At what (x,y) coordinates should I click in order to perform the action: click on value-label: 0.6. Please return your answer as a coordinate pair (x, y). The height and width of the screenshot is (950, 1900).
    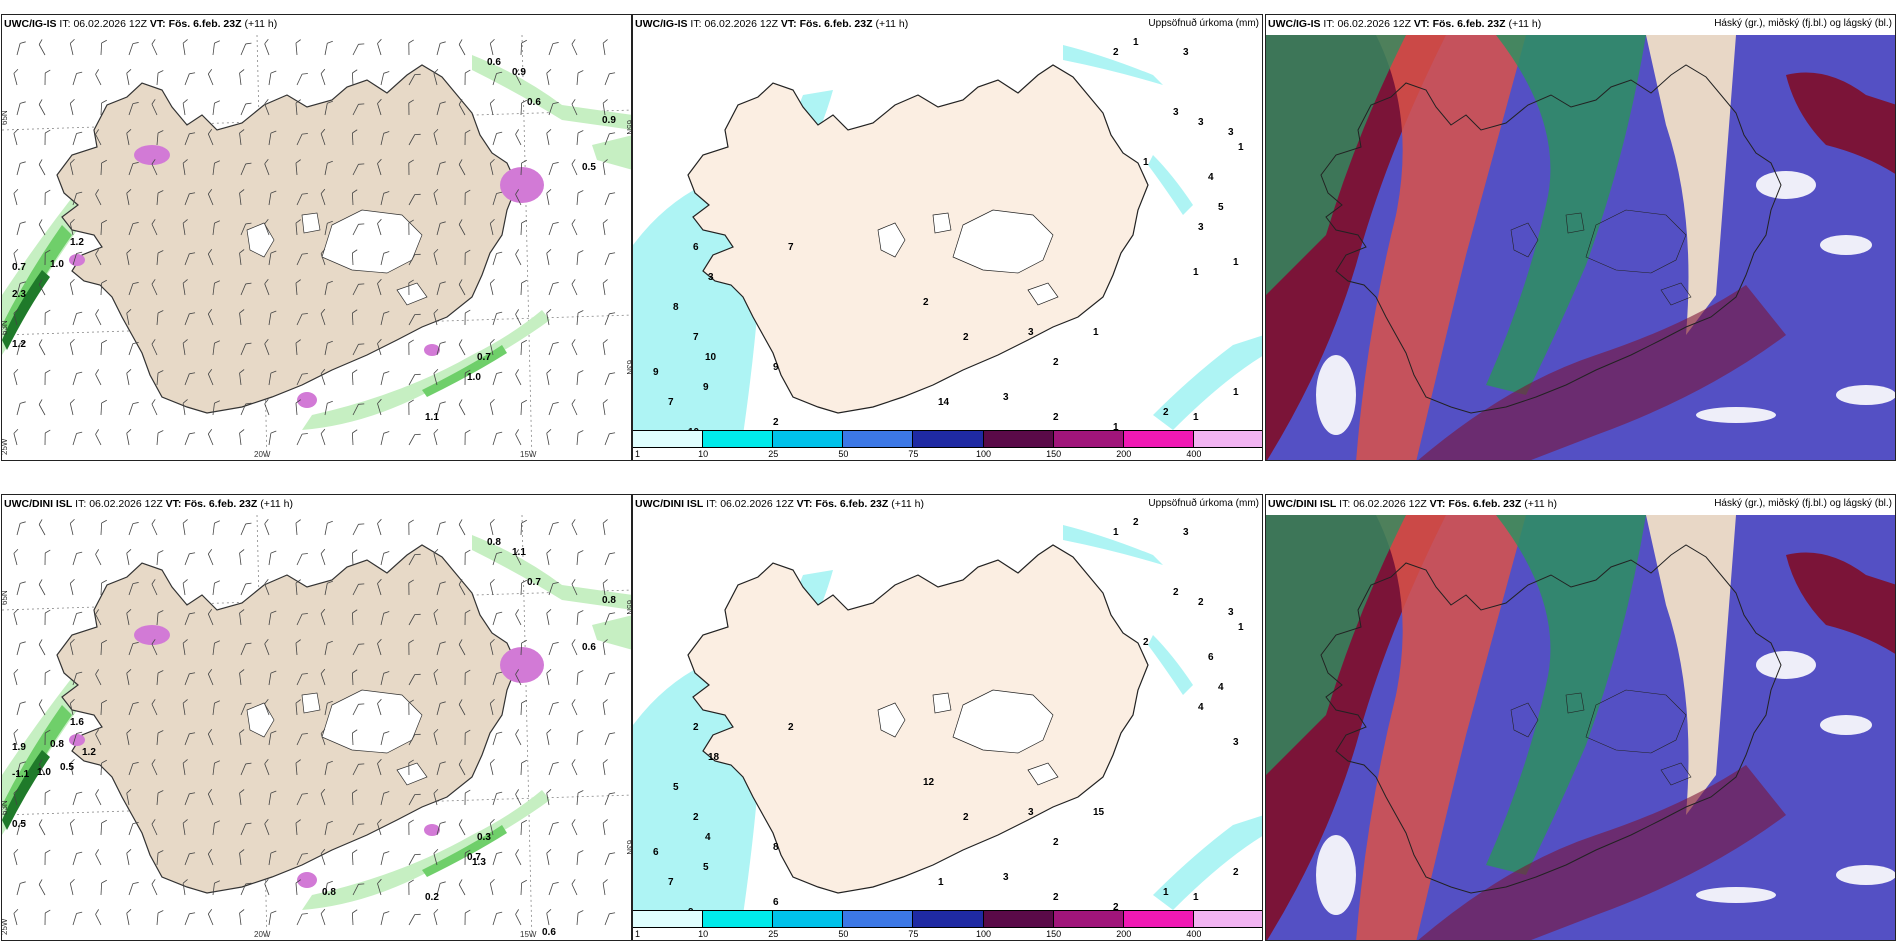
    Looking at the image, I should click on (549, 932).